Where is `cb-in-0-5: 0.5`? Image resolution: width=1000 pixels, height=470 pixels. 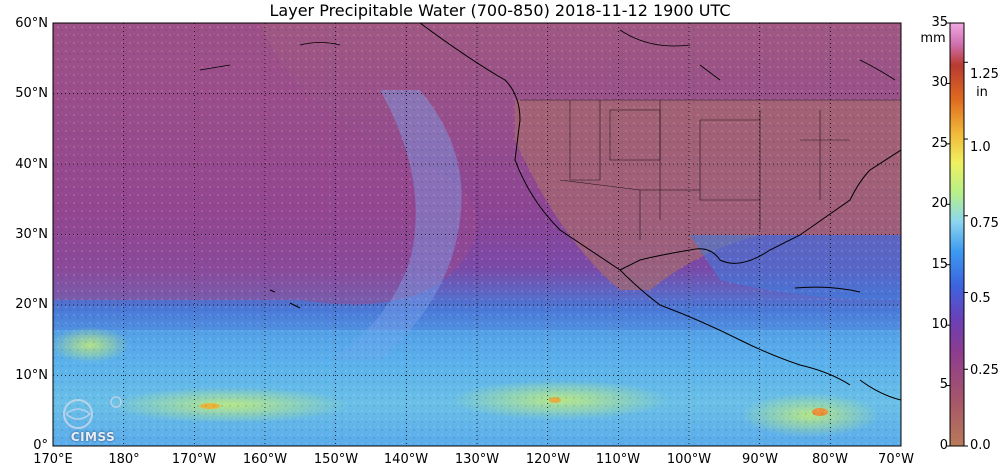
cb-in-0-5: 0.5 is located at coordinates (980, 298).